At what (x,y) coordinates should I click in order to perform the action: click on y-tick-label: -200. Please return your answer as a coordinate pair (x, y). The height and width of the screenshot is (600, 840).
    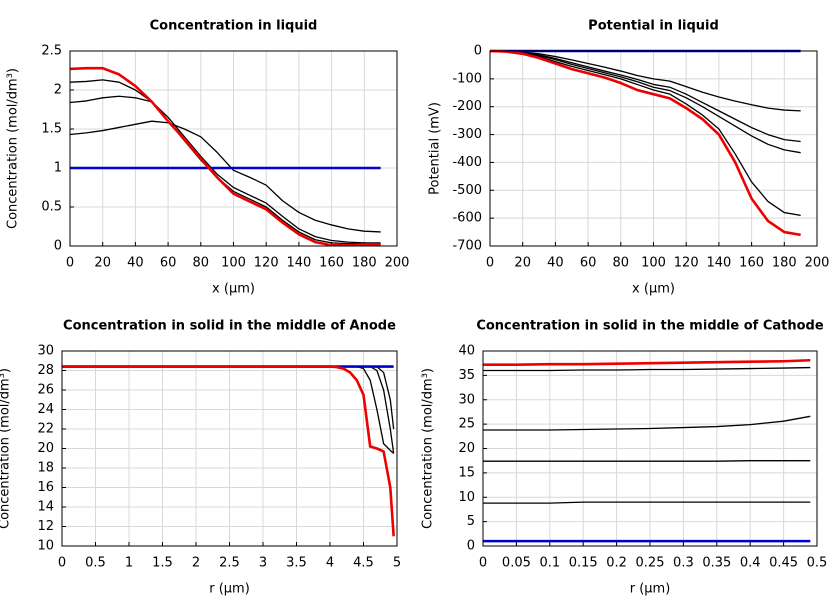
    Looking at the image, I should click on (467, 106).